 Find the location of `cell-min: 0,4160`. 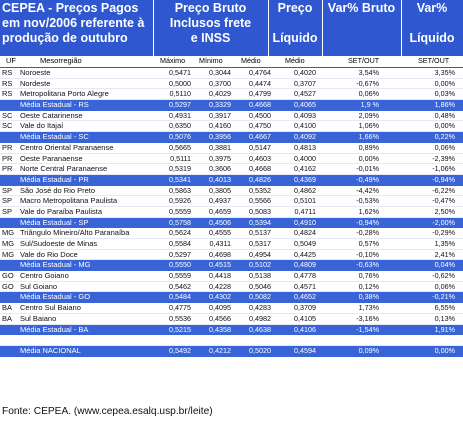

cell-min: 0,4160 is located at coordinates (220, 126).